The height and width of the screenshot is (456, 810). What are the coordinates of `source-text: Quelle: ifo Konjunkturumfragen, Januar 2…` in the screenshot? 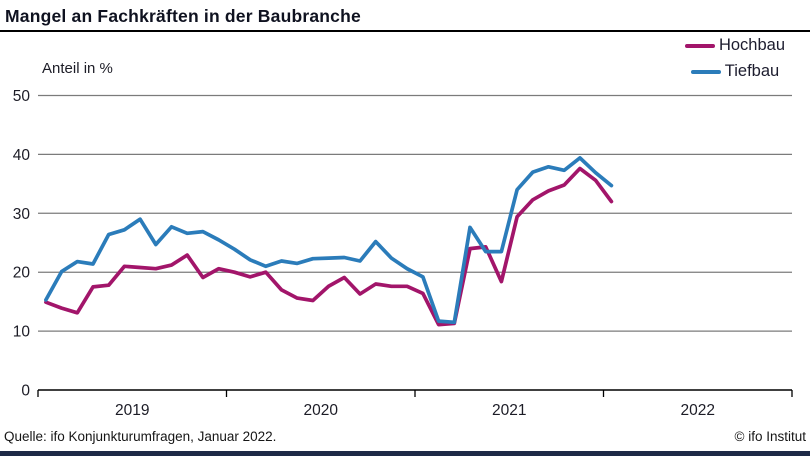 It's located at (140, 436).